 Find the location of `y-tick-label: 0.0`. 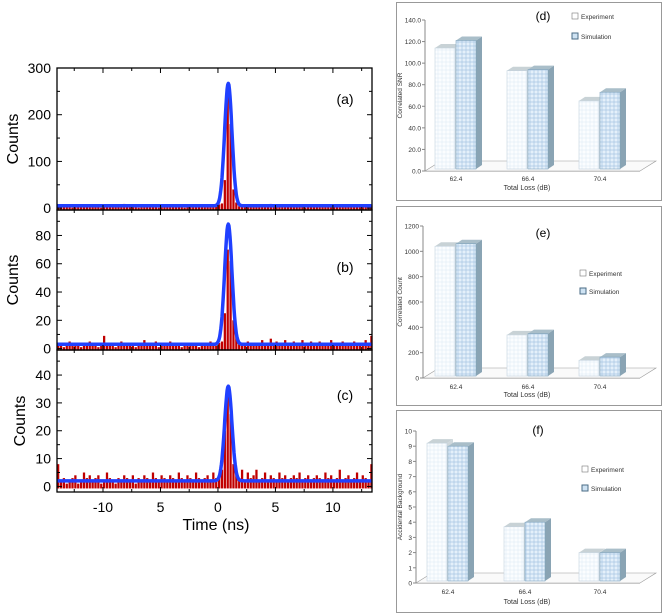

y-tick-label: 0.0 is located at coordinates (416, 172).